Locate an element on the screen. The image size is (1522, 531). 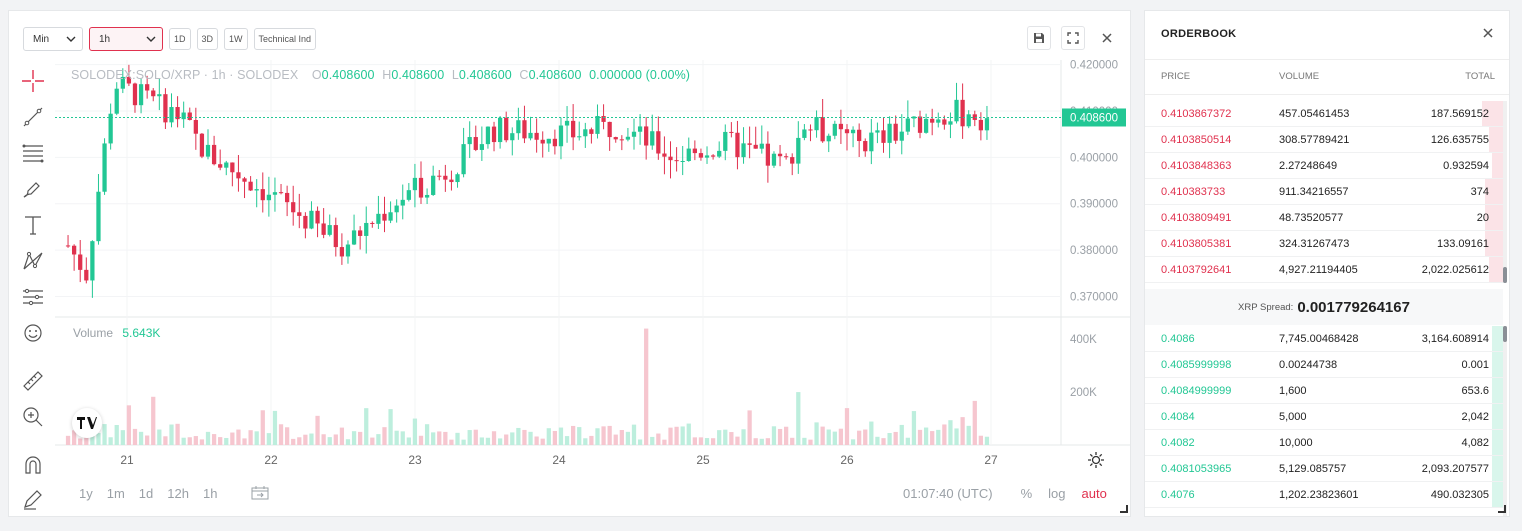
range-1h: 1h is located at coordinates (210, 493).